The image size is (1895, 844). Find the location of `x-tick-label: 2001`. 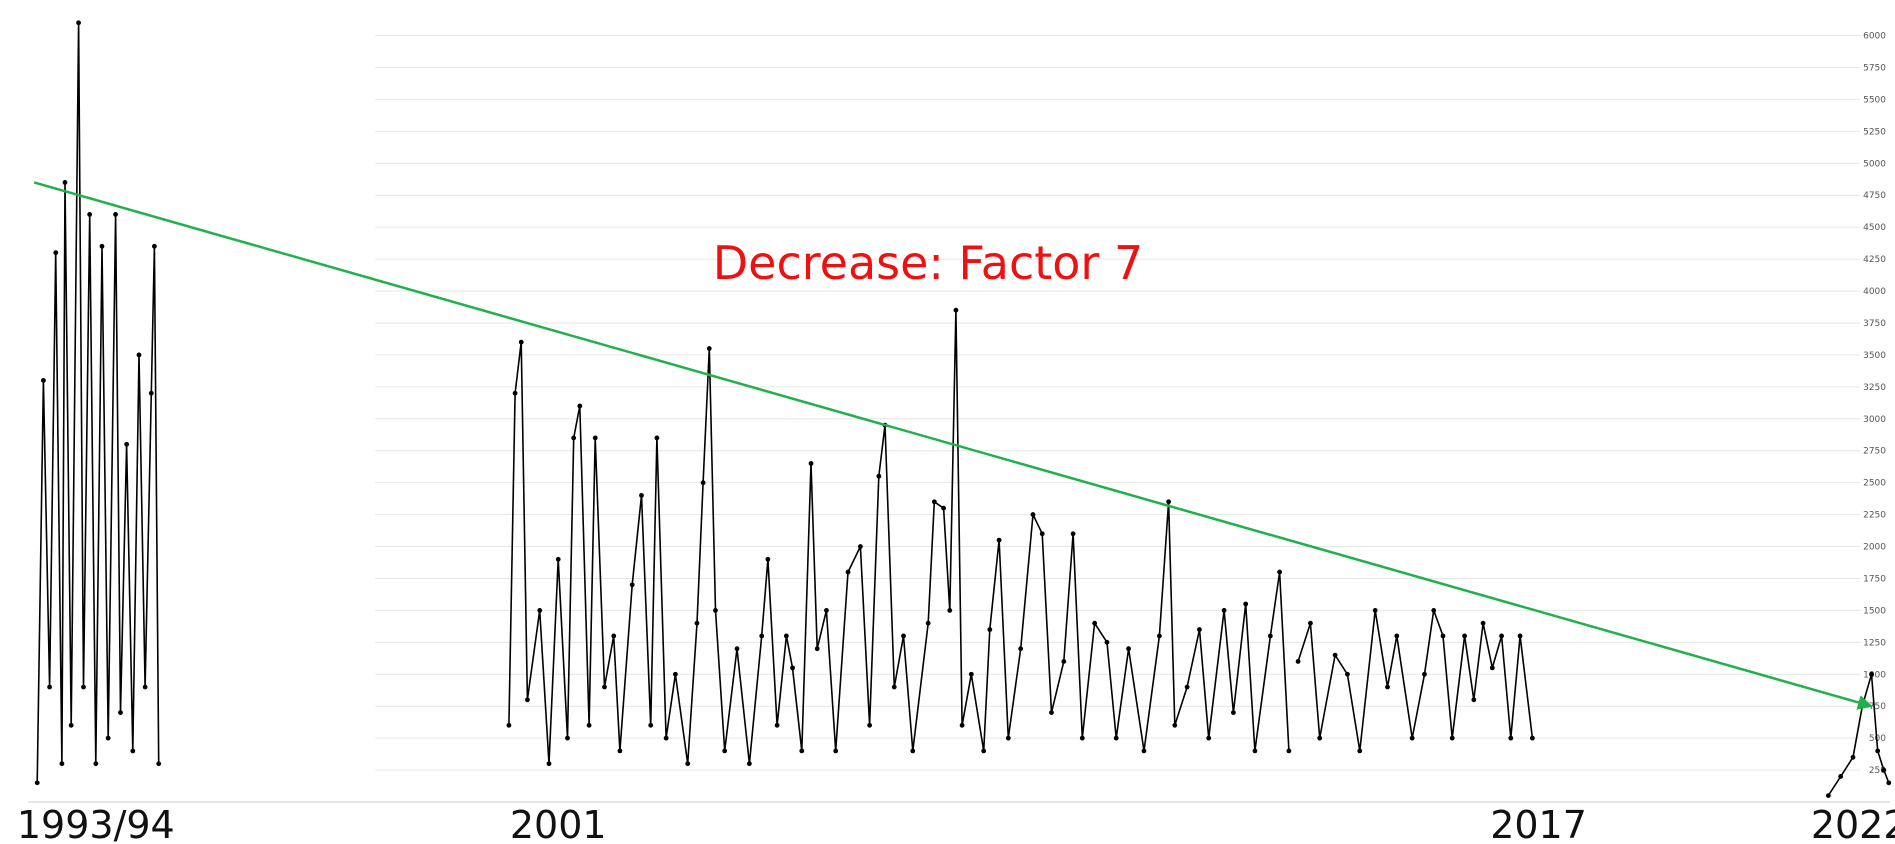

x-tick-label: 2001 is located at coordinates (558, 823).